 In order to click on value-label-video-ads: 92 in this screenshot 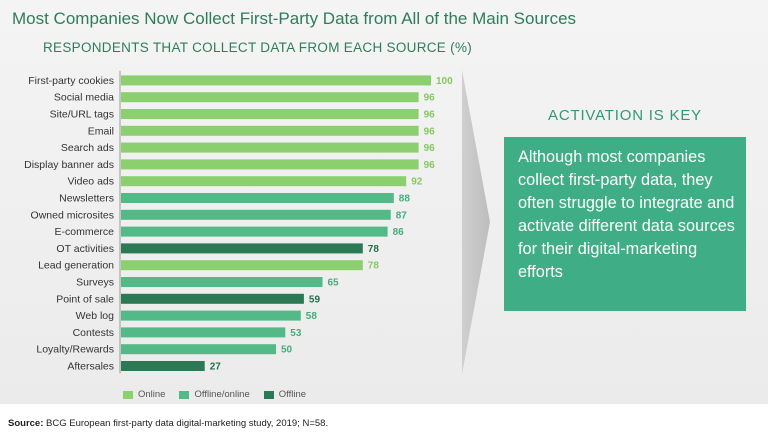, I will do `click(417, 182)`.